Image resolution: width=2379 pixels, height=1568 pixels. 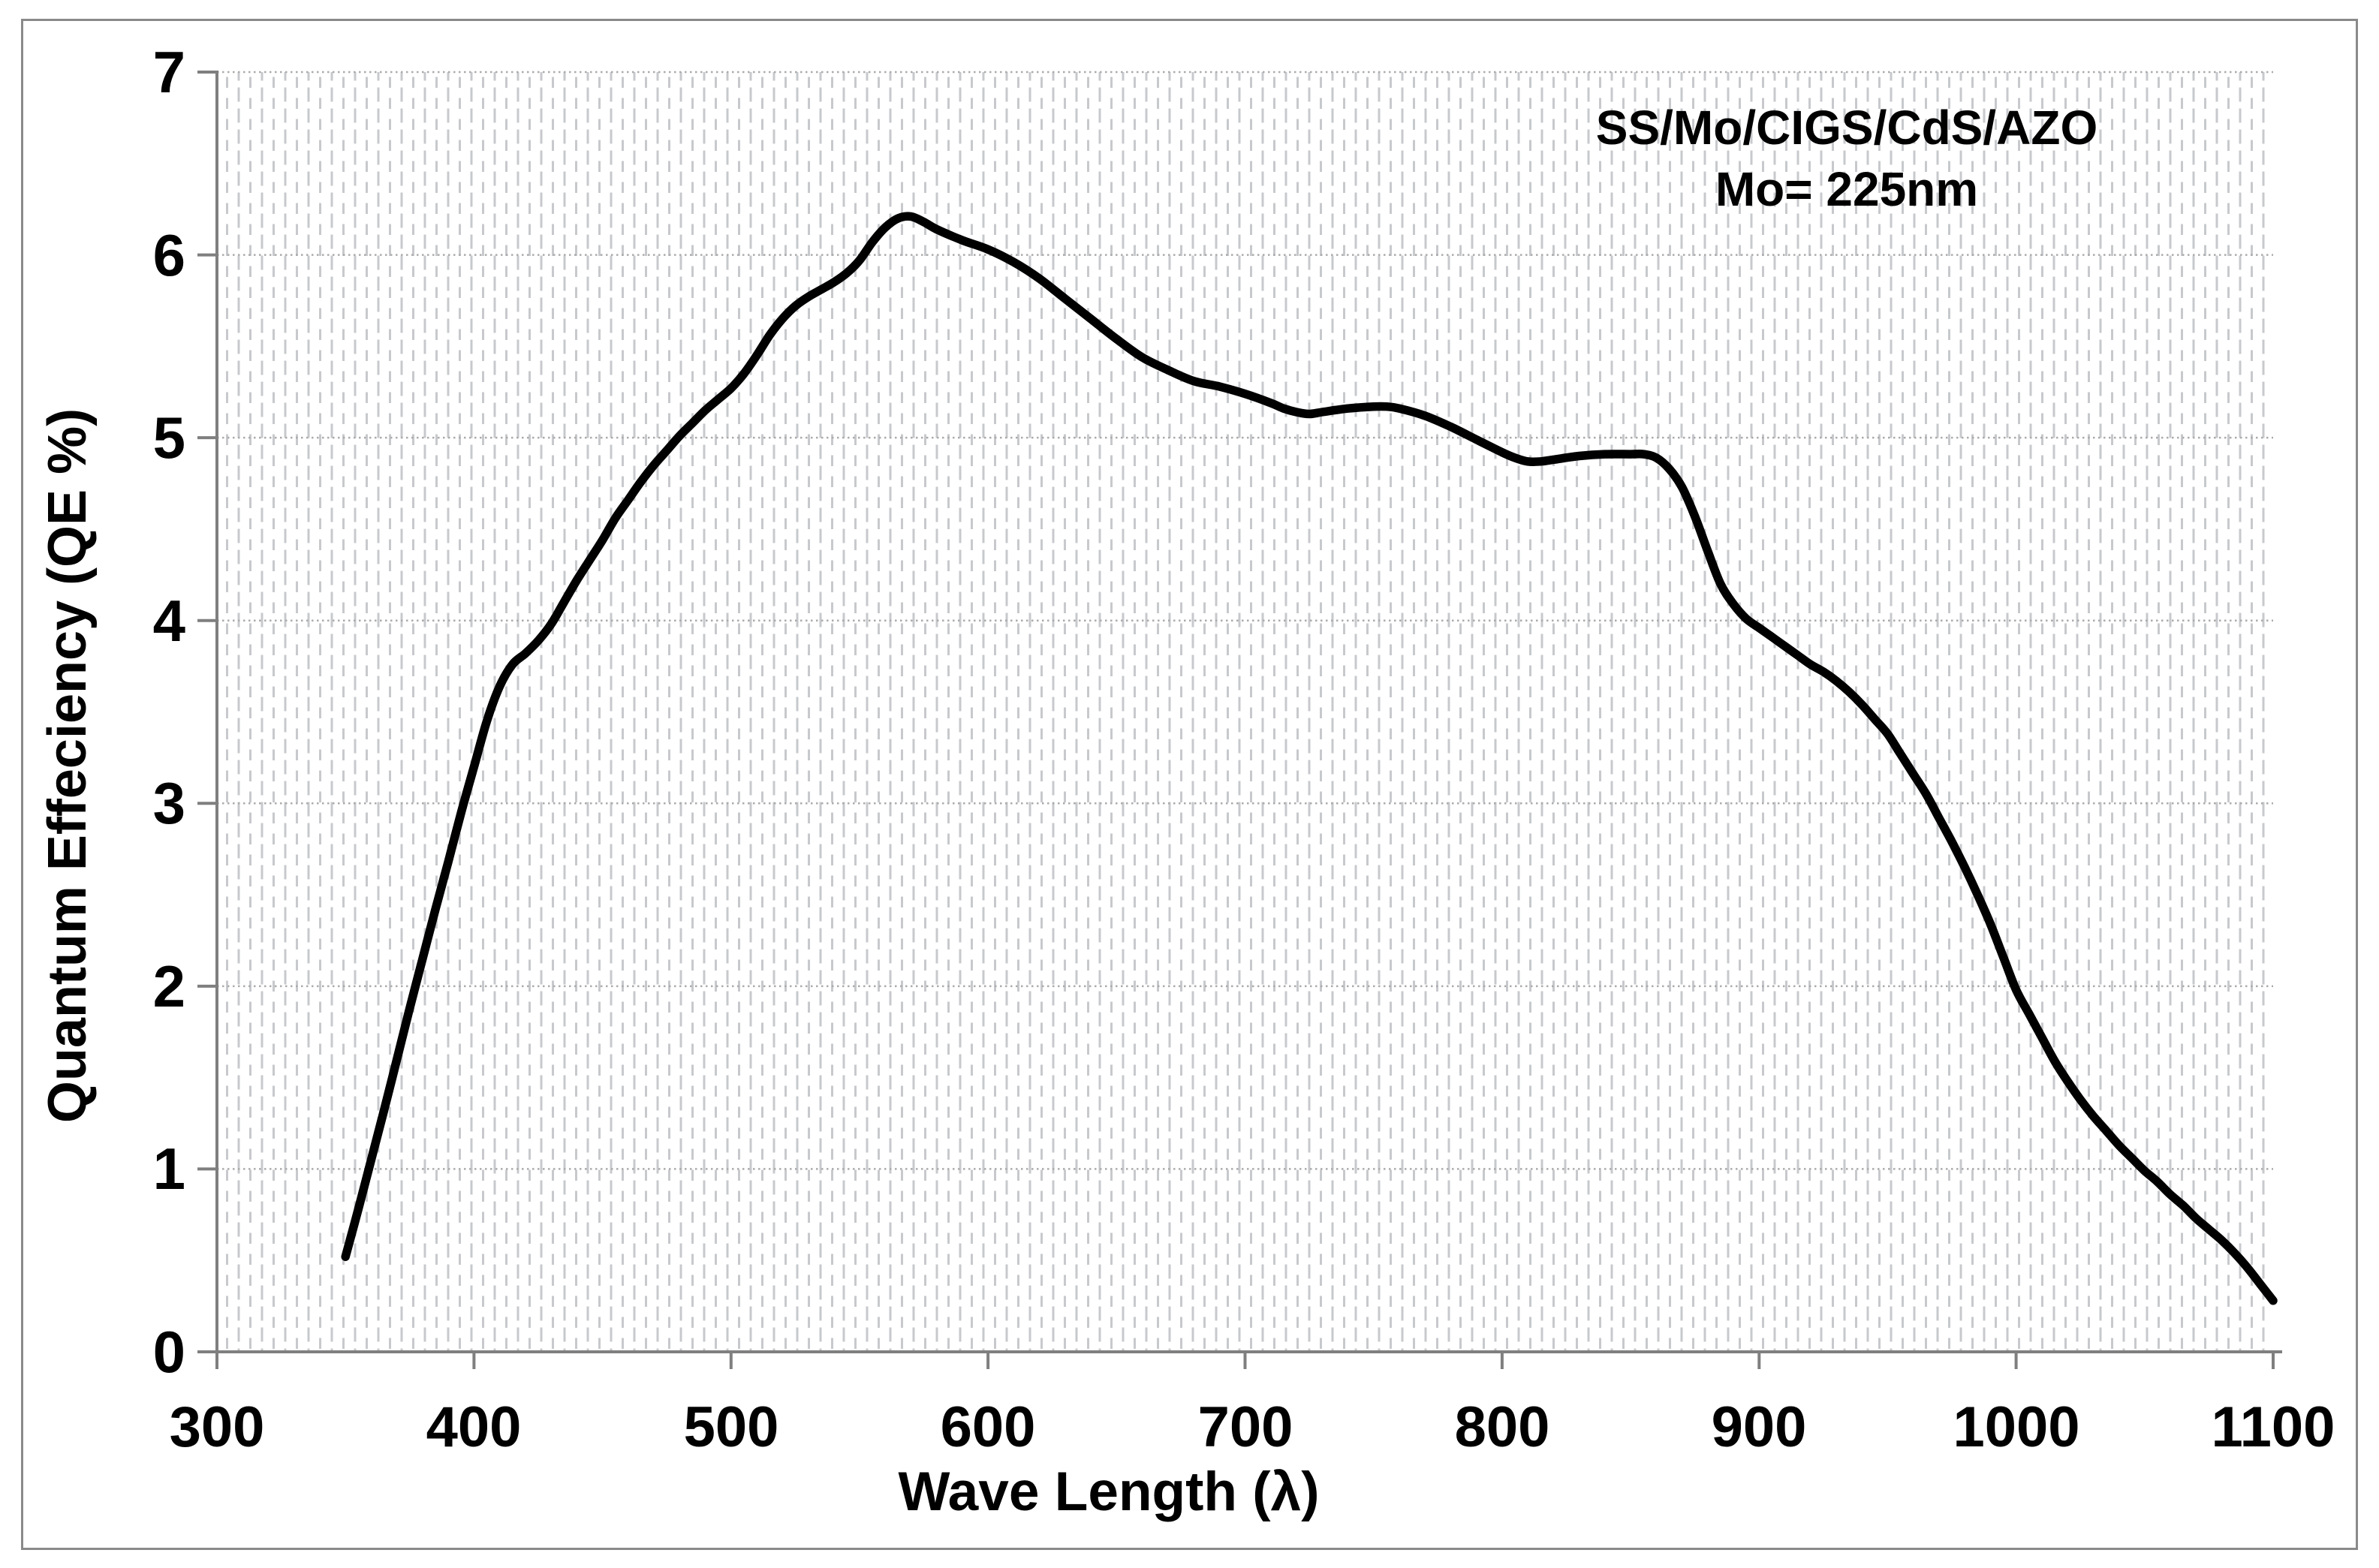 I want to click on y-tick-label: 3, so click(x=168, y=803).